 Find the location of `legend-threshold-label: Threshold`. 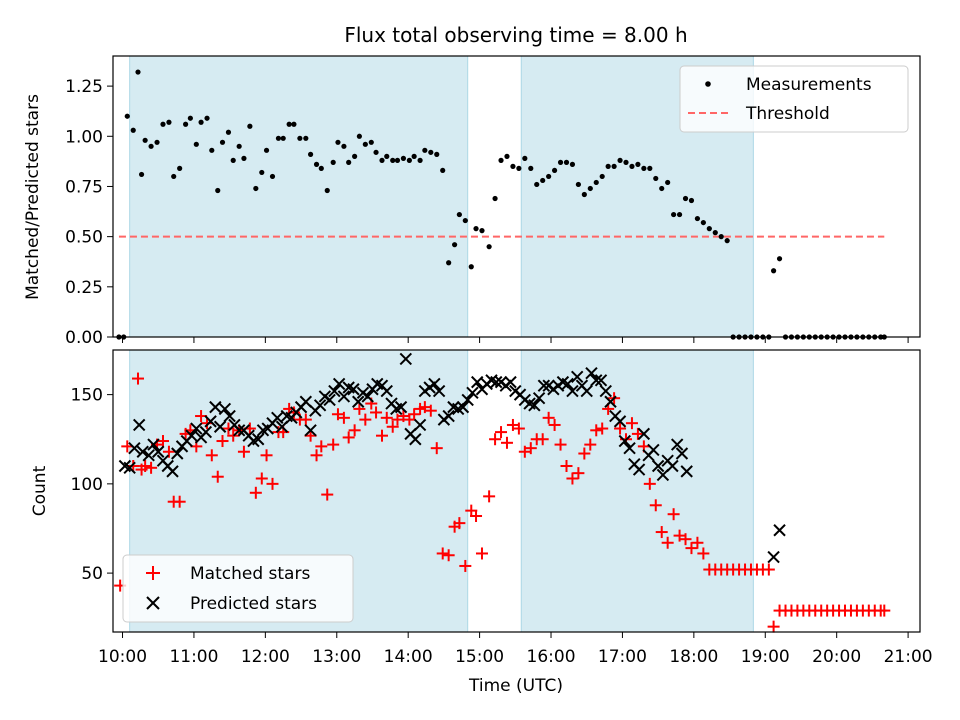

legend-threshold-label: Threshold is located at coordinates (787, 114).